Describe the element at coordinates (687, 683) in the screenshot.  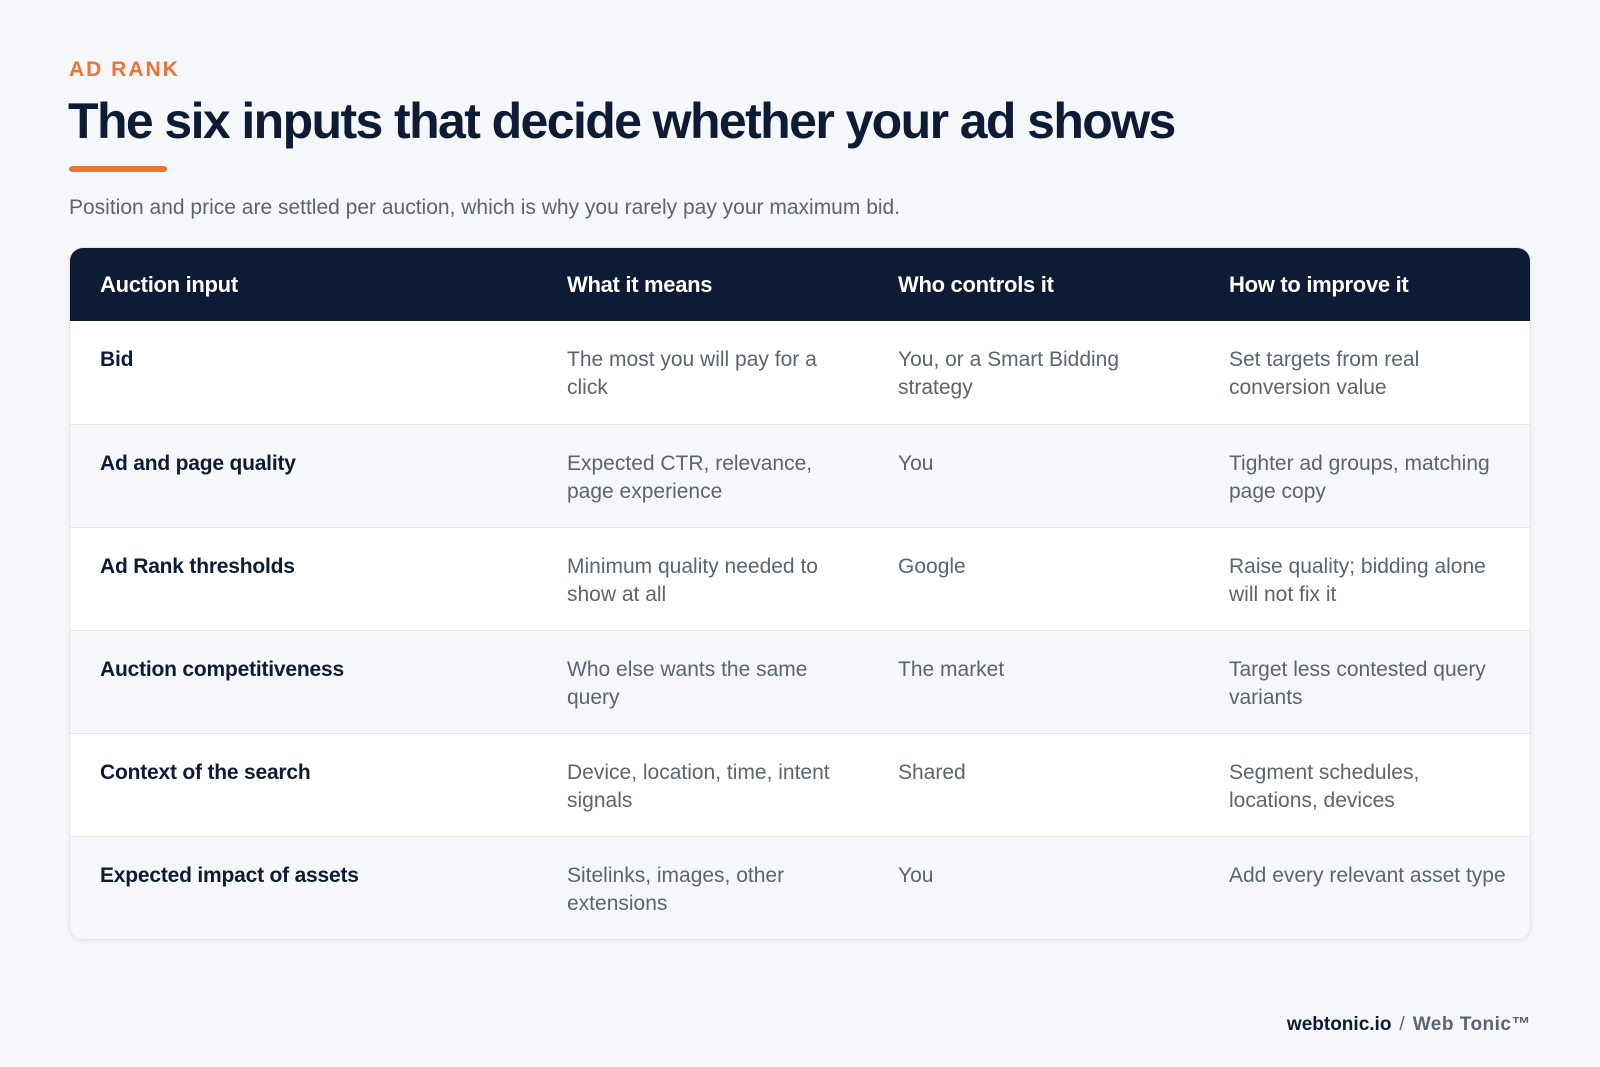
I see `cell-what-it-means: Who else wants the same query` at that location.